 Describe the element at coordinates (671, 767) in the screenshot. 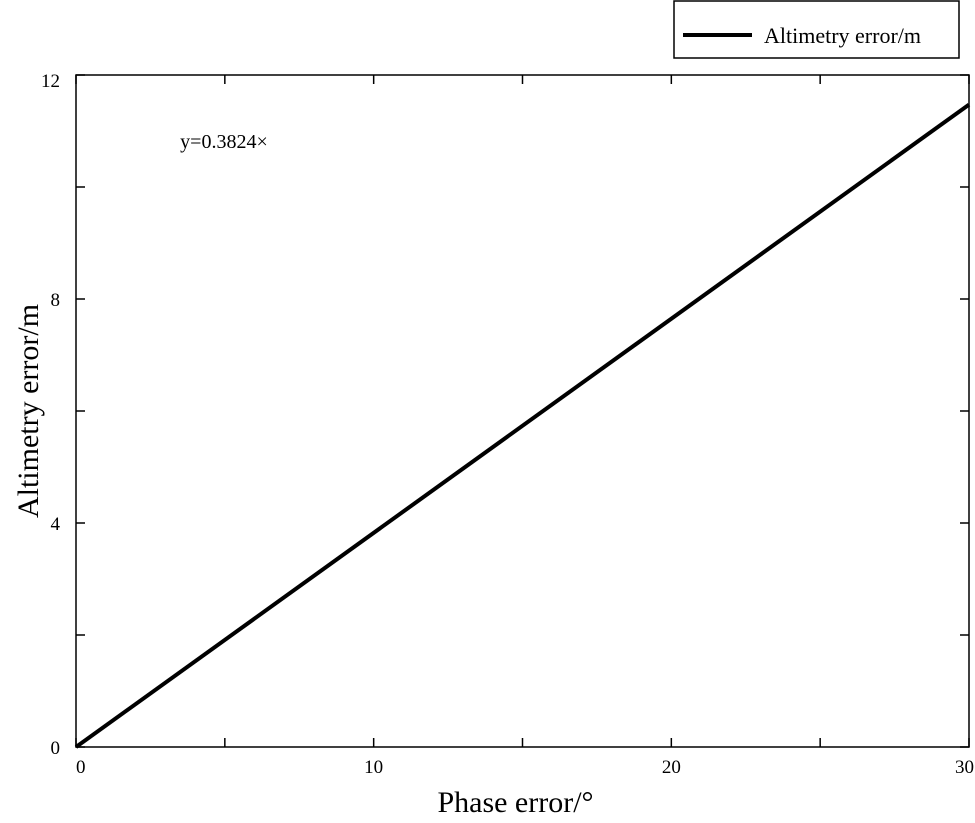

I see `x-tick-label: 20` at that location.